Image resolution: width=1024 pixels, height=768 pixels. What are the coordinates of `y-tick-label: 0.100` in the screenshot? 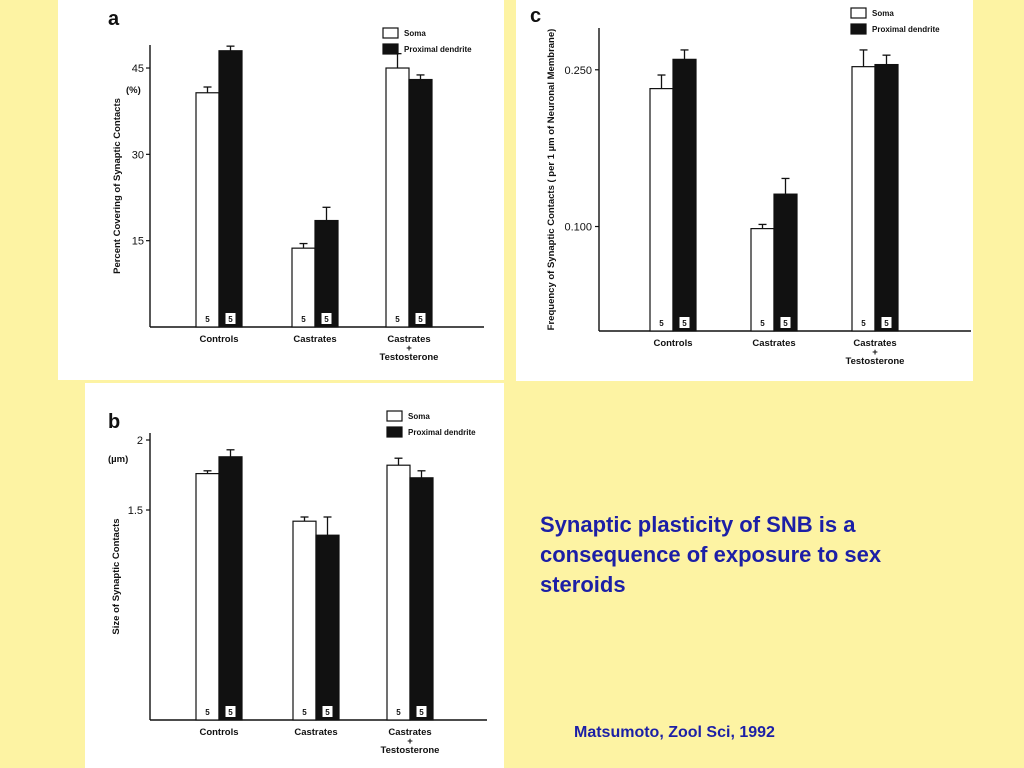 It's located at (578, 228).